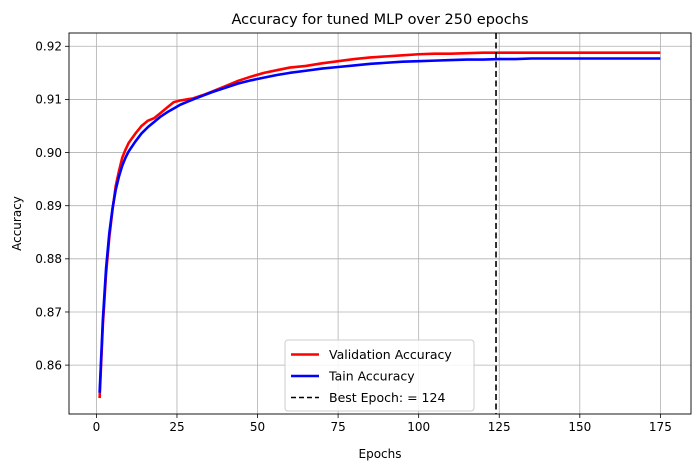  Describe the element at coordinates (387, 397) in the screenshot. I see `legend-label-best-epoch: Best Epoch: = 124` at that location.